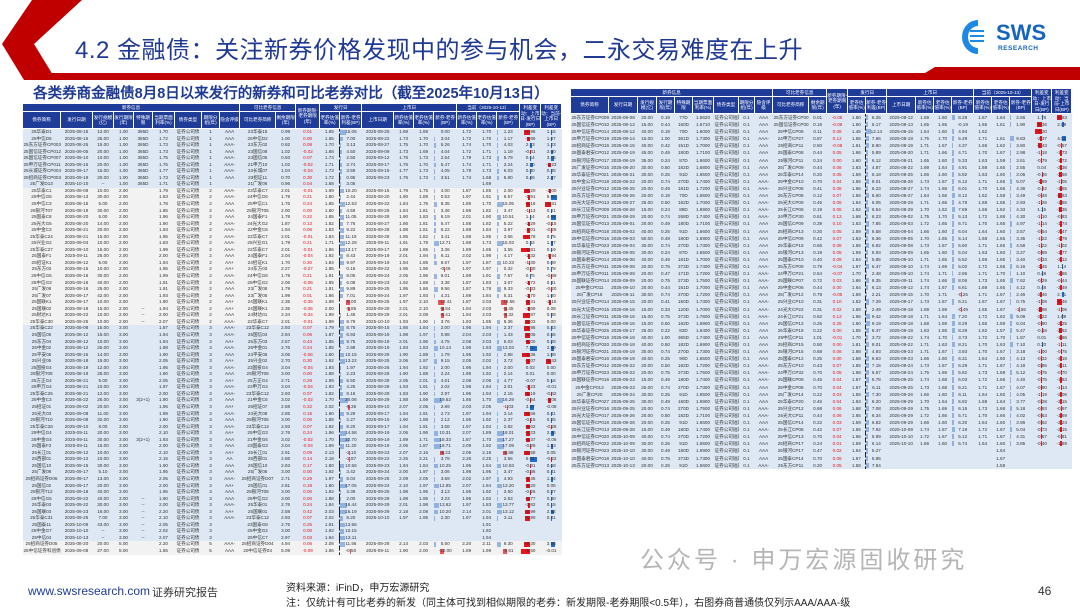 Image resolution: width=1080 pixels, height=609 pixels. I want to click on table-cell: -0.06, so click(837, 124).